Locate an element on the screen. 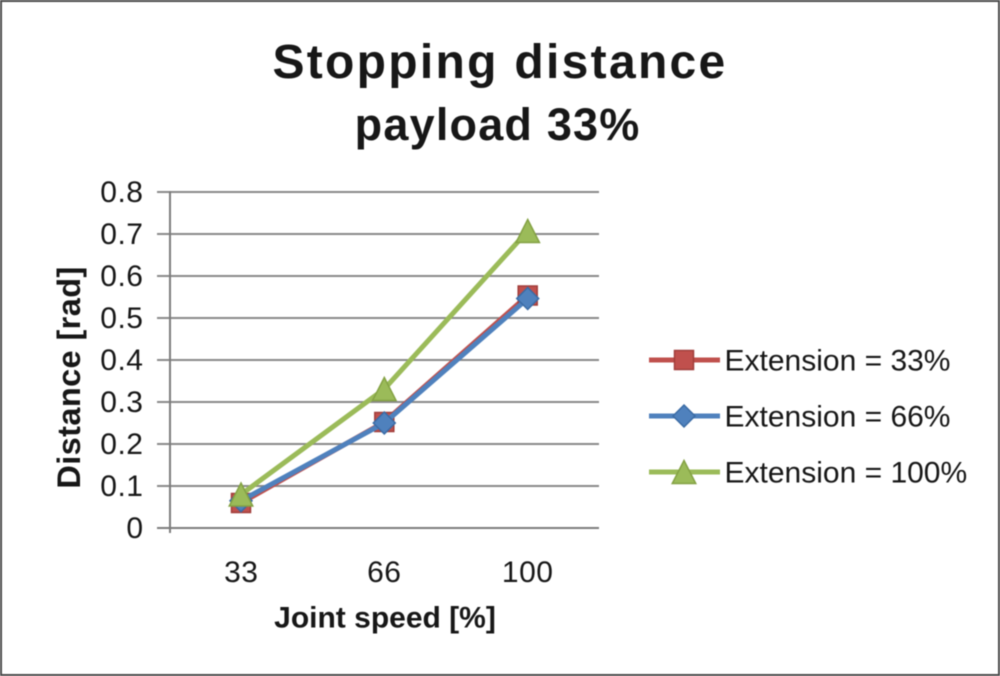 Image resolution: width=1000 pixels, height=676 pixels. svg-text: Stopping distance is located at coordinates (499, 62).